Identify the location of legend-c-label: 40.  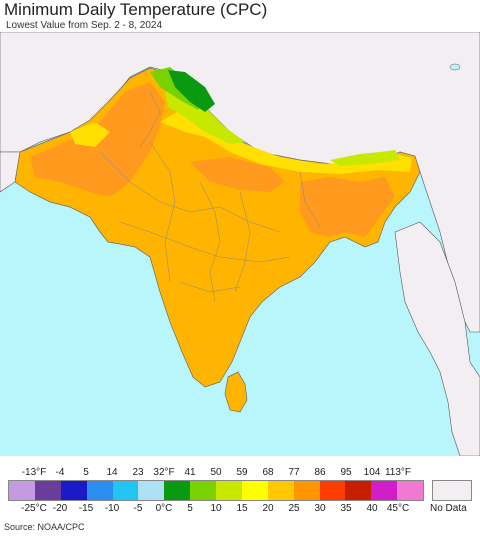
(372, 508).